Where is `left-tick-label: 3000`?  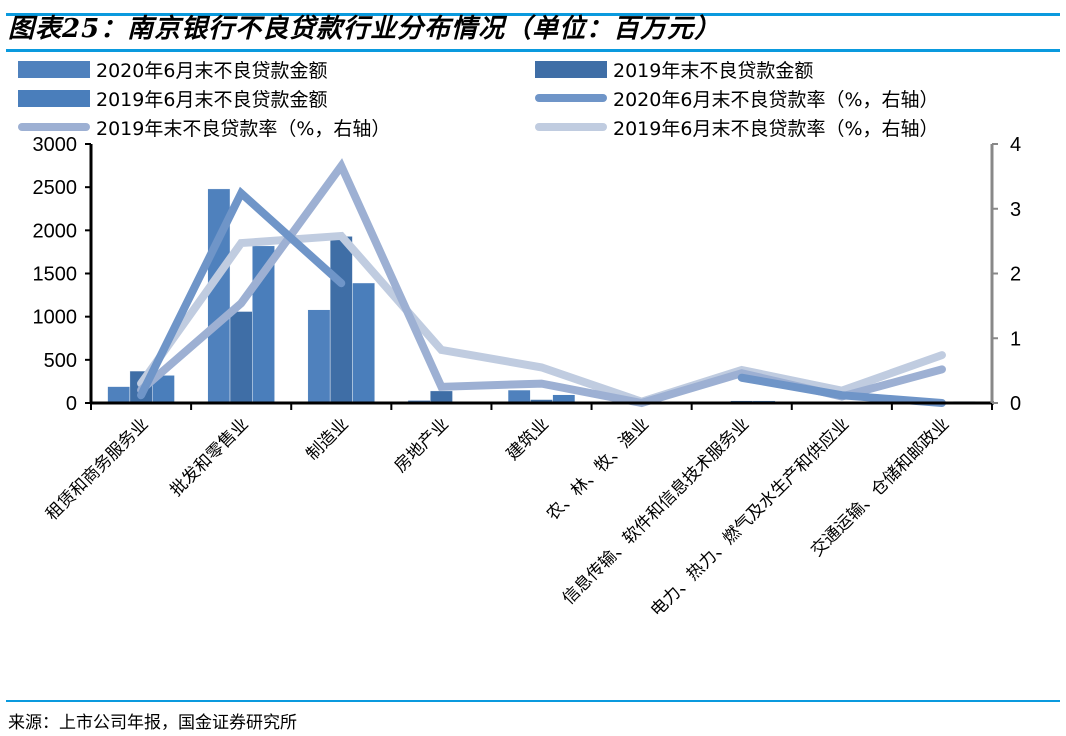
left-tick-label: 3000 is located at coordinates (55, 145).